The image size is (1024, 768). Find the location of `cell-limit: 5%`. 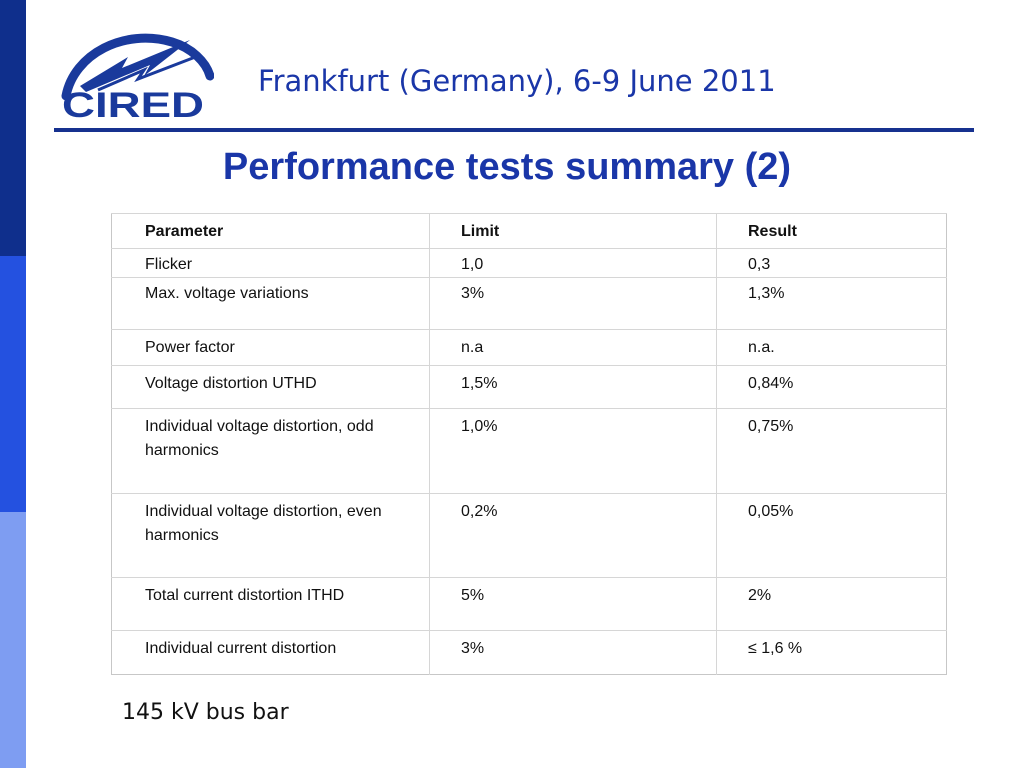

cell-limit: 5% is located at coordinates (573, 604).